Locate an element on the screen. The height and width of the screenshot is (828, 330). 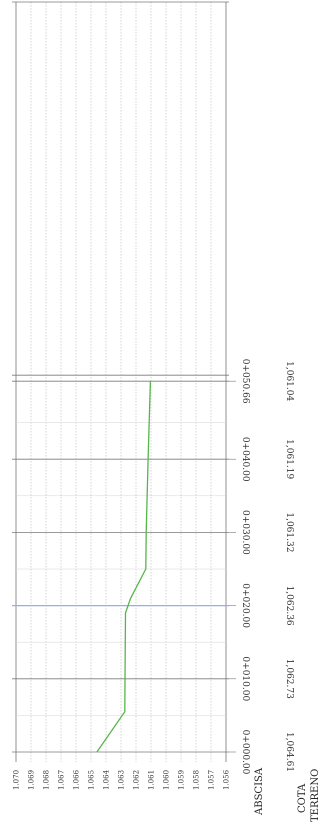
abscisa-label: 0+000.00 is located at coordinates (245, 752).